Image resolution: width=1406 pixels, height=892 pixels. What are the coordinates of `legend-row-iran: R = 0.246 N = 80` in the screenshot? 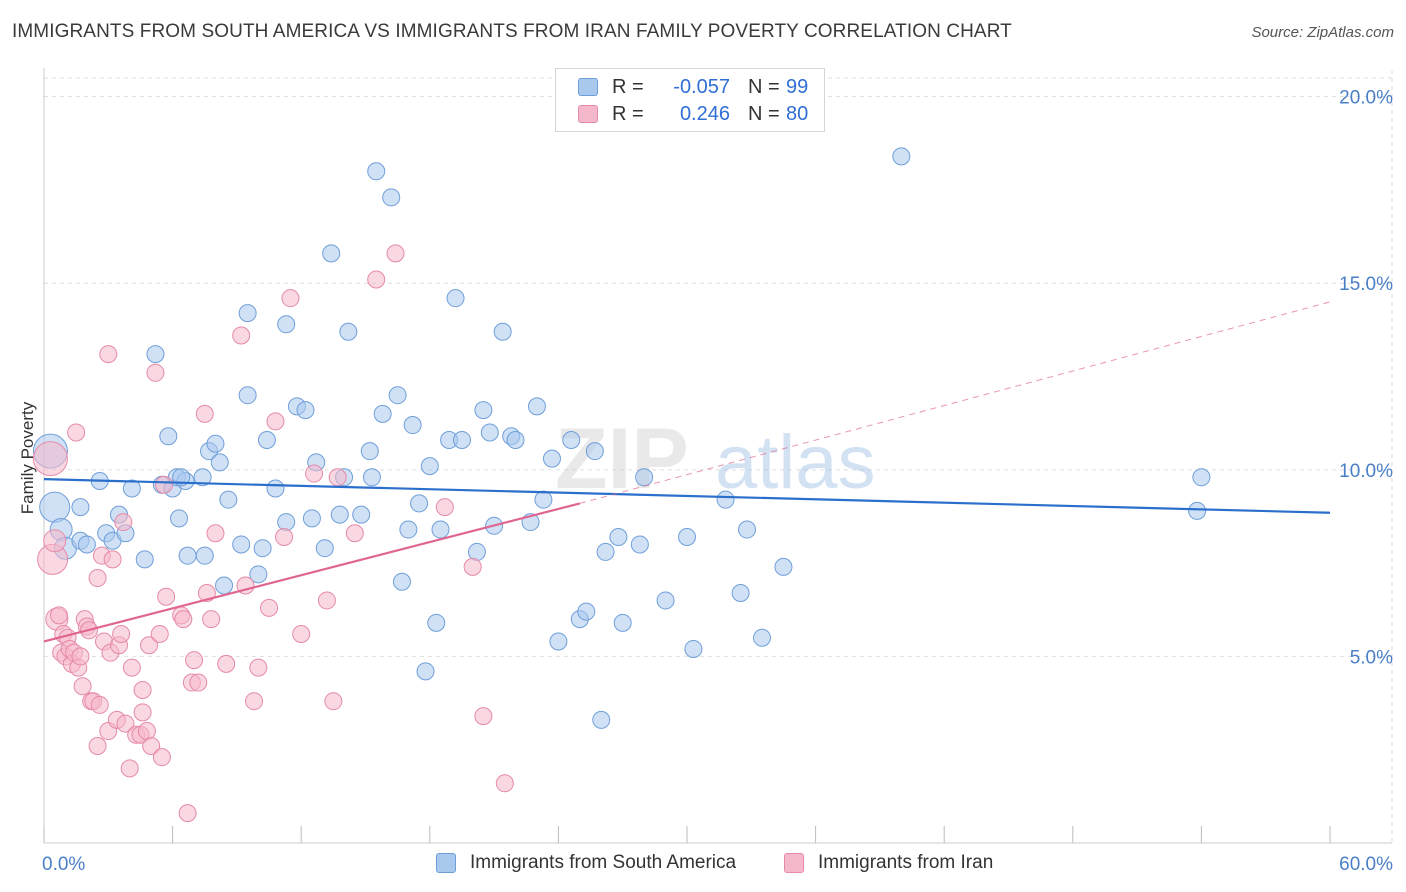 It's located at (693, 114).